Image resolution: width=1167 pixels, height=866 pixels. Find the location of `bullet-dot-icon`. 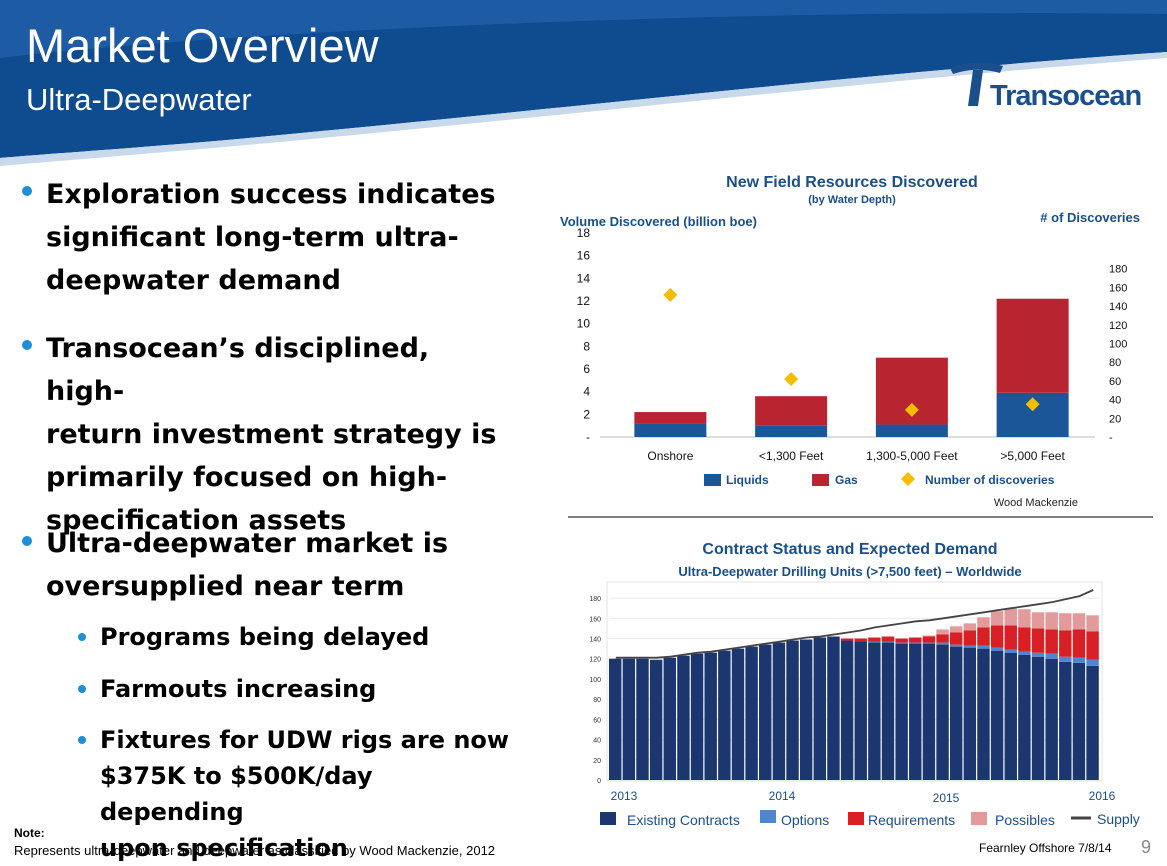

bullet-dot-icon is located at coordinates (27, 541).